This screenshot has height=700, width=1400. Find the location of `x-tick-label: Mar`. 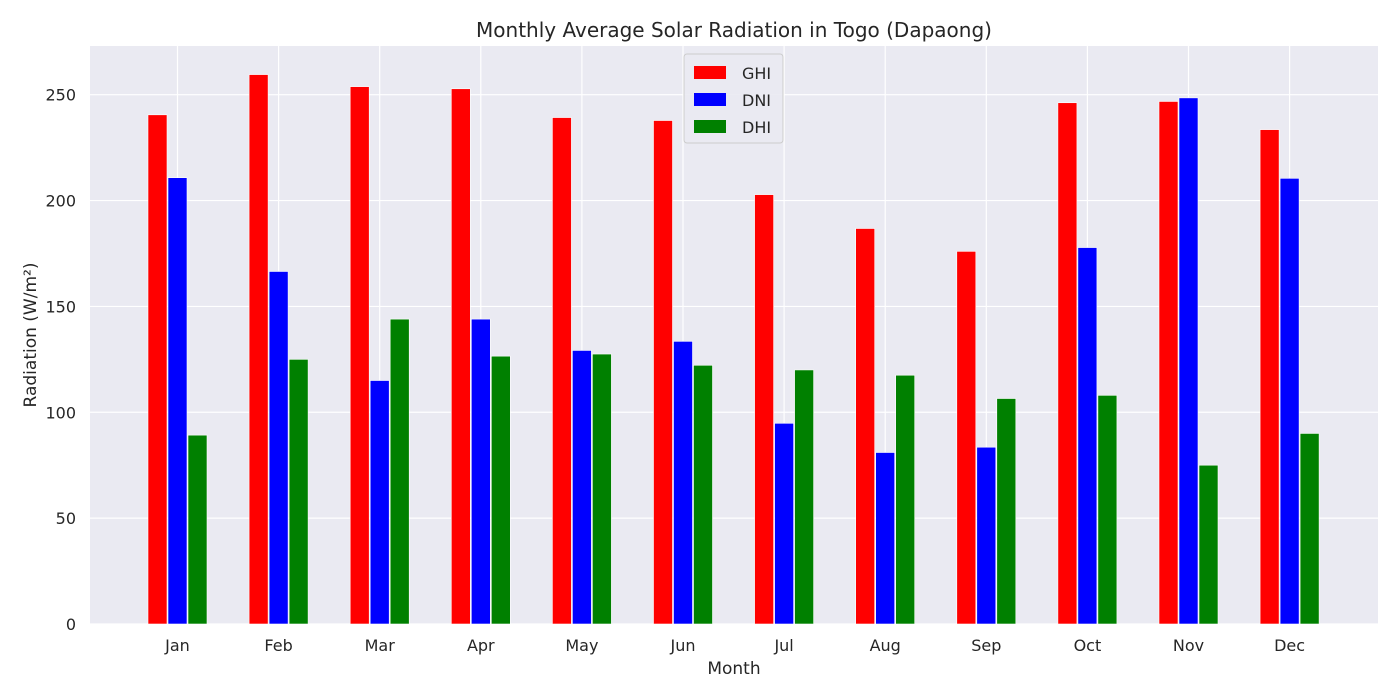

x-tick-label: Mar is located at coordinates (380, 645).